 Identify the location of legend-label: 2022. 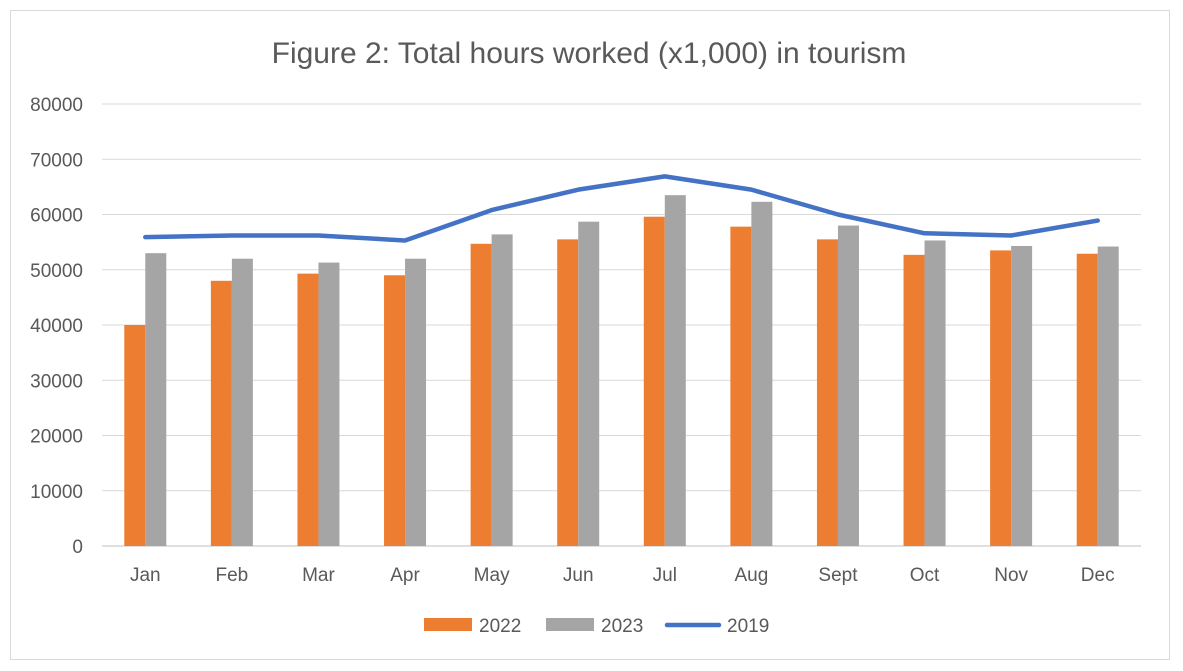
(500, 626).